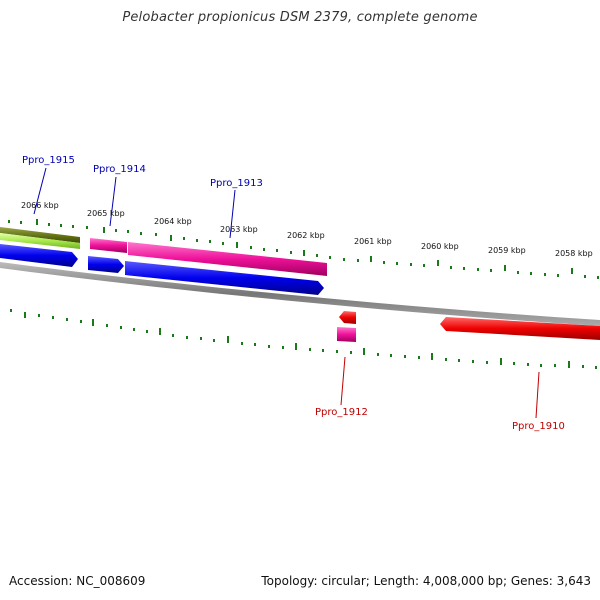 The width and height of the screenshot is (600, 600). I want to click on tick-label: 2059 kbp, so click(507, 250).